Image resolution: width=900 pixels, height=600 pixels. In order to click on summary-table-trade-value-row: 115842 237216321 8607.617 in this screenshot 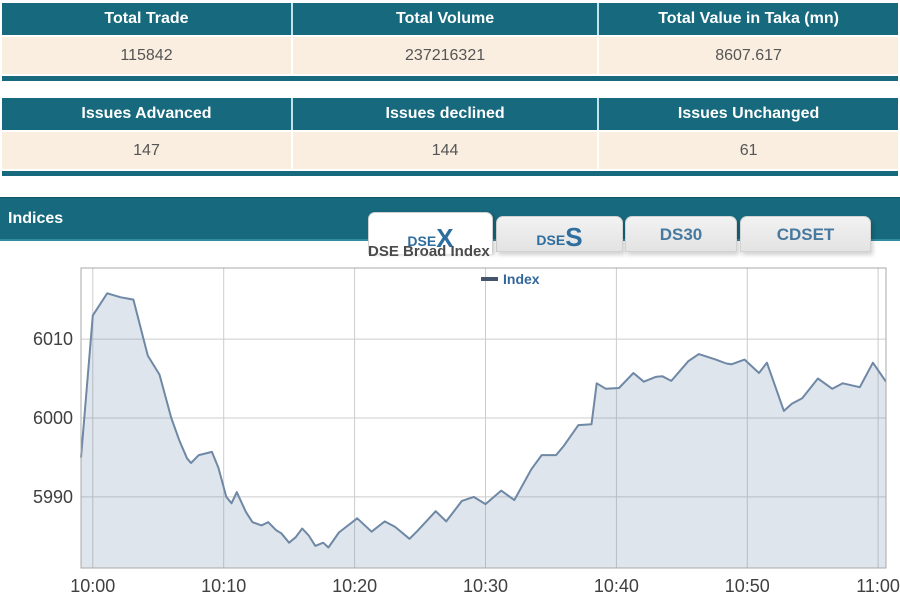, I will do `click(450, 55)`.